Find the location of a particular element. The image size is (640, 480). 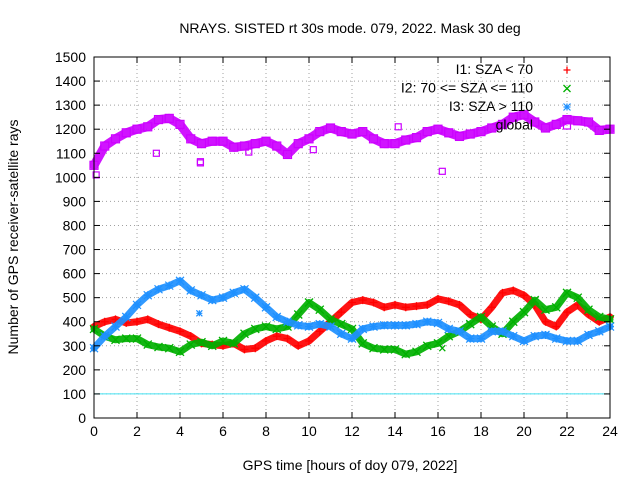

x-tick-label: 24 is located at coordinates (610, 431).